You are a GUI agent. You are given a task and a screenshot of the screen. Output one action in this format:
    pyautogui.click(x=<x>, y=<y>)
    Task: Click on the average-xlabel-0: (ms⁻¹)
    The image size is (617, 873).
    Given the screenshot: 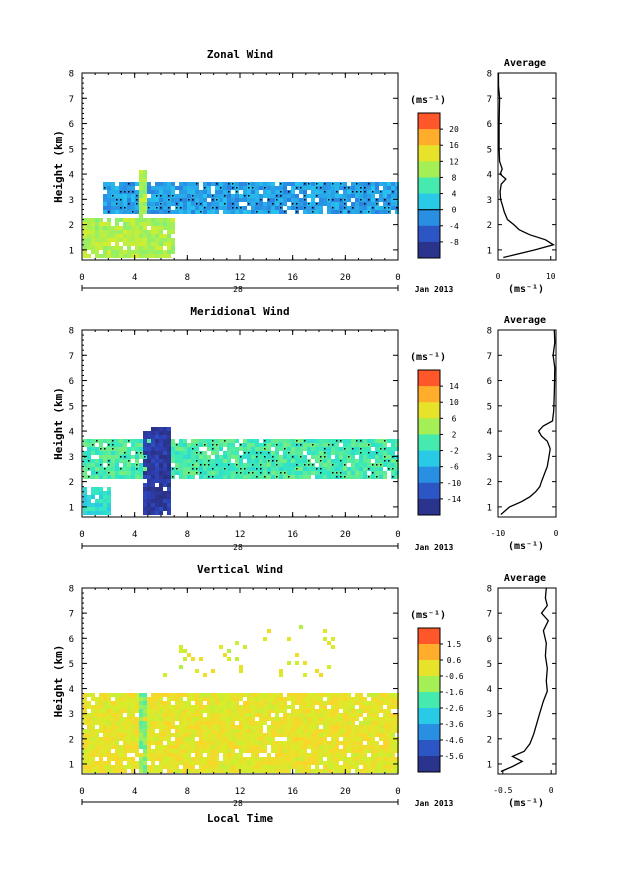 What is the action you would take?
    pyautogui.click(x=526, y=289)
    